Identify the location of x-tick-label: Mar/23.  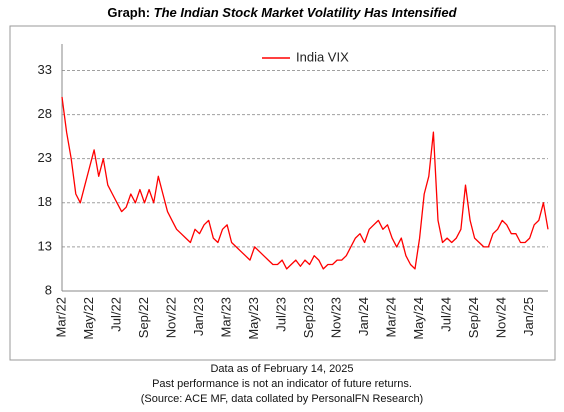
(225, 317).